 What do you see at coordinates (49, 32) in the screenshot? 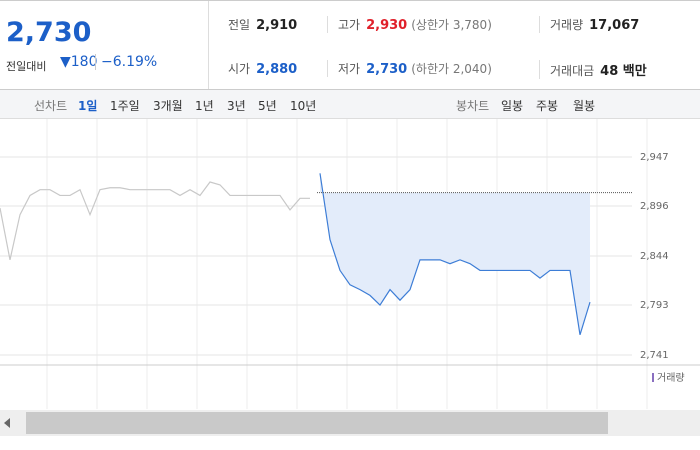
I see `price: 2,730` at bounding box center [49, 32].